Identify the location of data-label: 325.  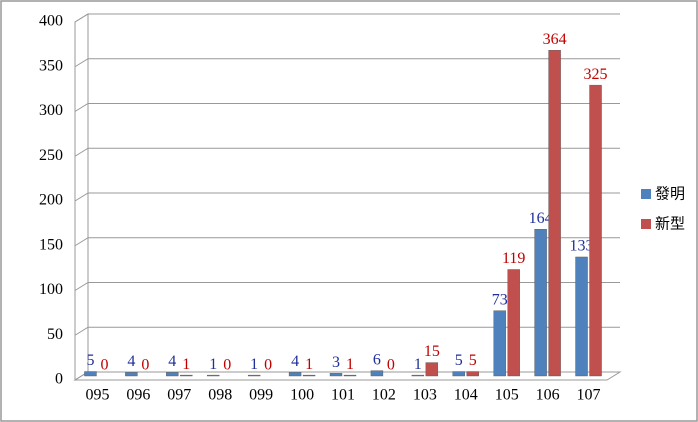
(596, 74).